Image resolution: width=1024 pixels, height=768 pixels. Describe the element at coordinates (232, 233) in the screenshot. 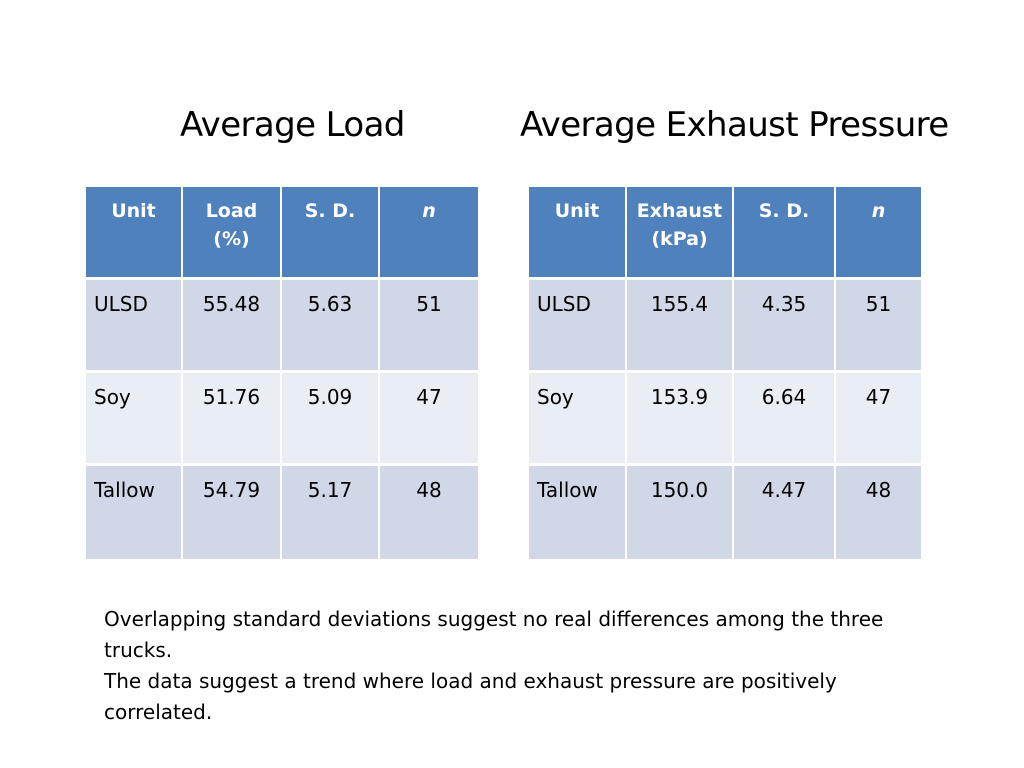

I see `column-header-load: Load (%)` at that location.